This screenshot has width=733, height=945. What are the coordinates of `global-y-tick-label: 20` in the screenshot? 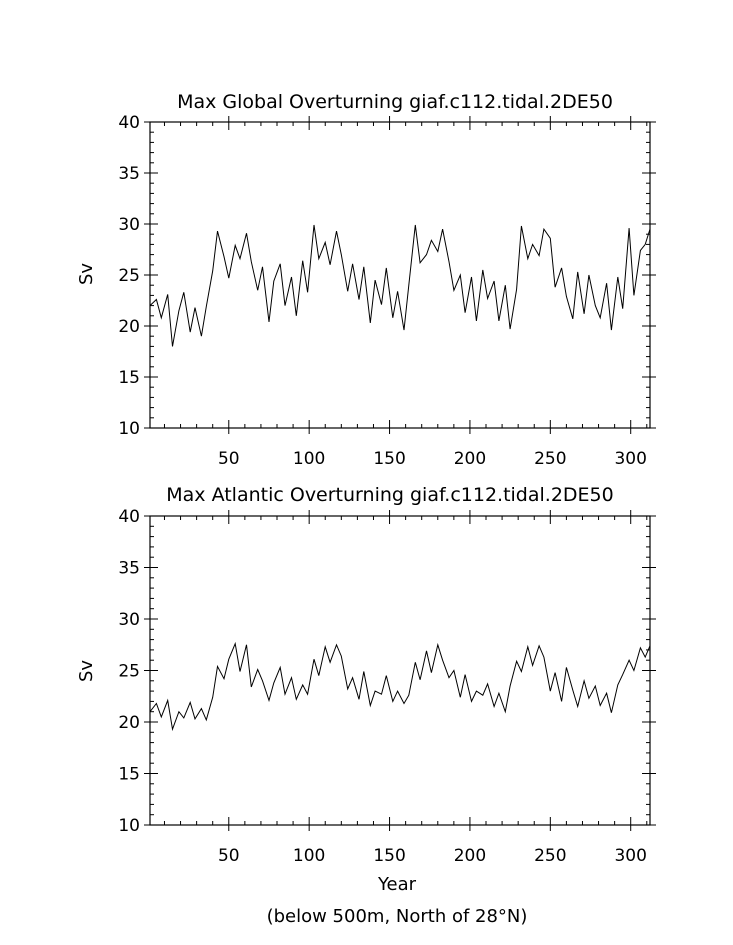 It's located at (129, 327).